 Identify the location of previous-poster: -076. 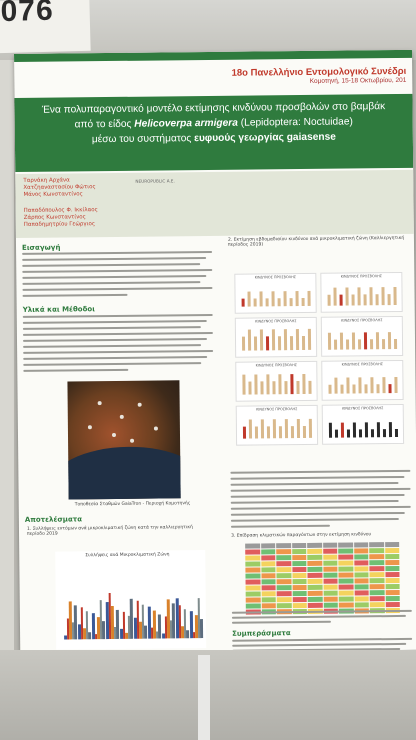
(45, 27).